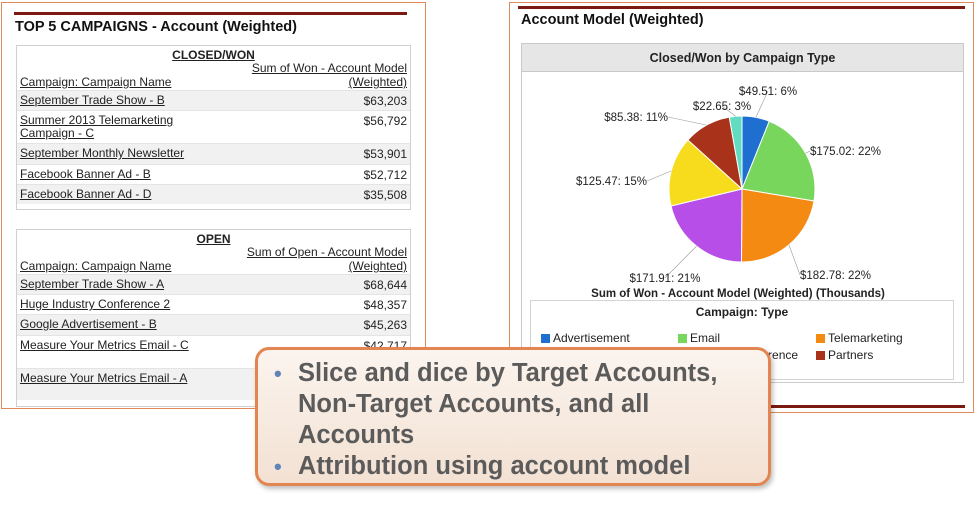 The image size is (975, 515). Describe the element at coordinates (86, 194) in the screenshot. I see `campaign-link: Facebook Banner Ad - D` at that location.